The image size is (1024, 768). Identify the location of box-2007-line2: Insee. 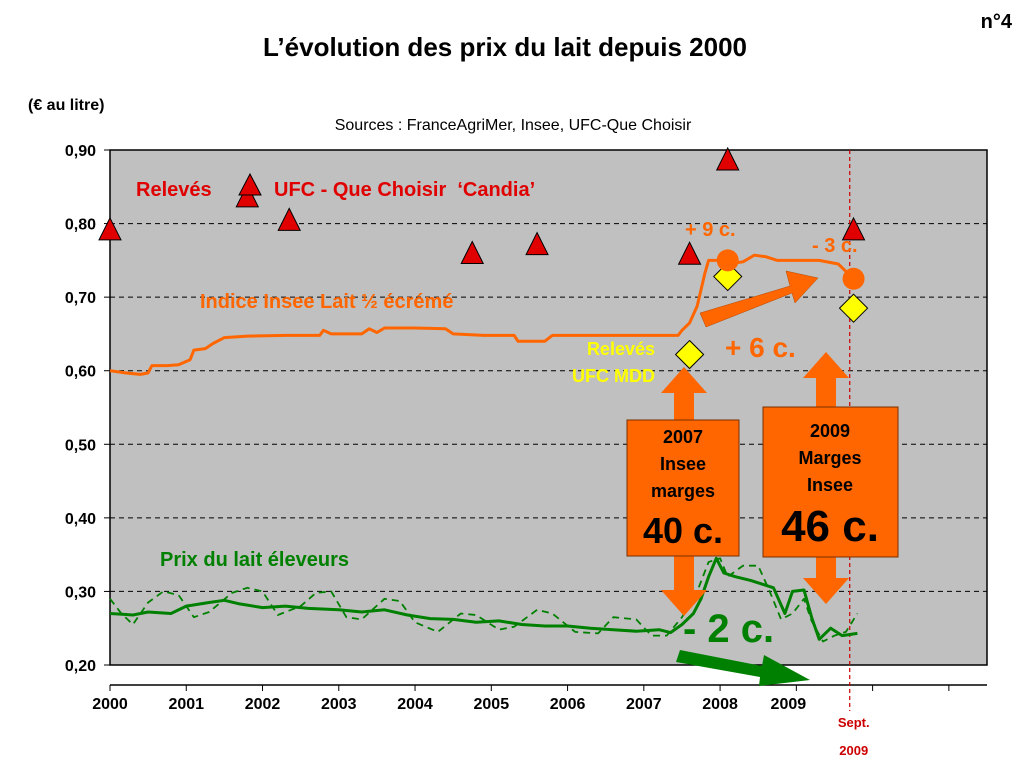
(683, 464).